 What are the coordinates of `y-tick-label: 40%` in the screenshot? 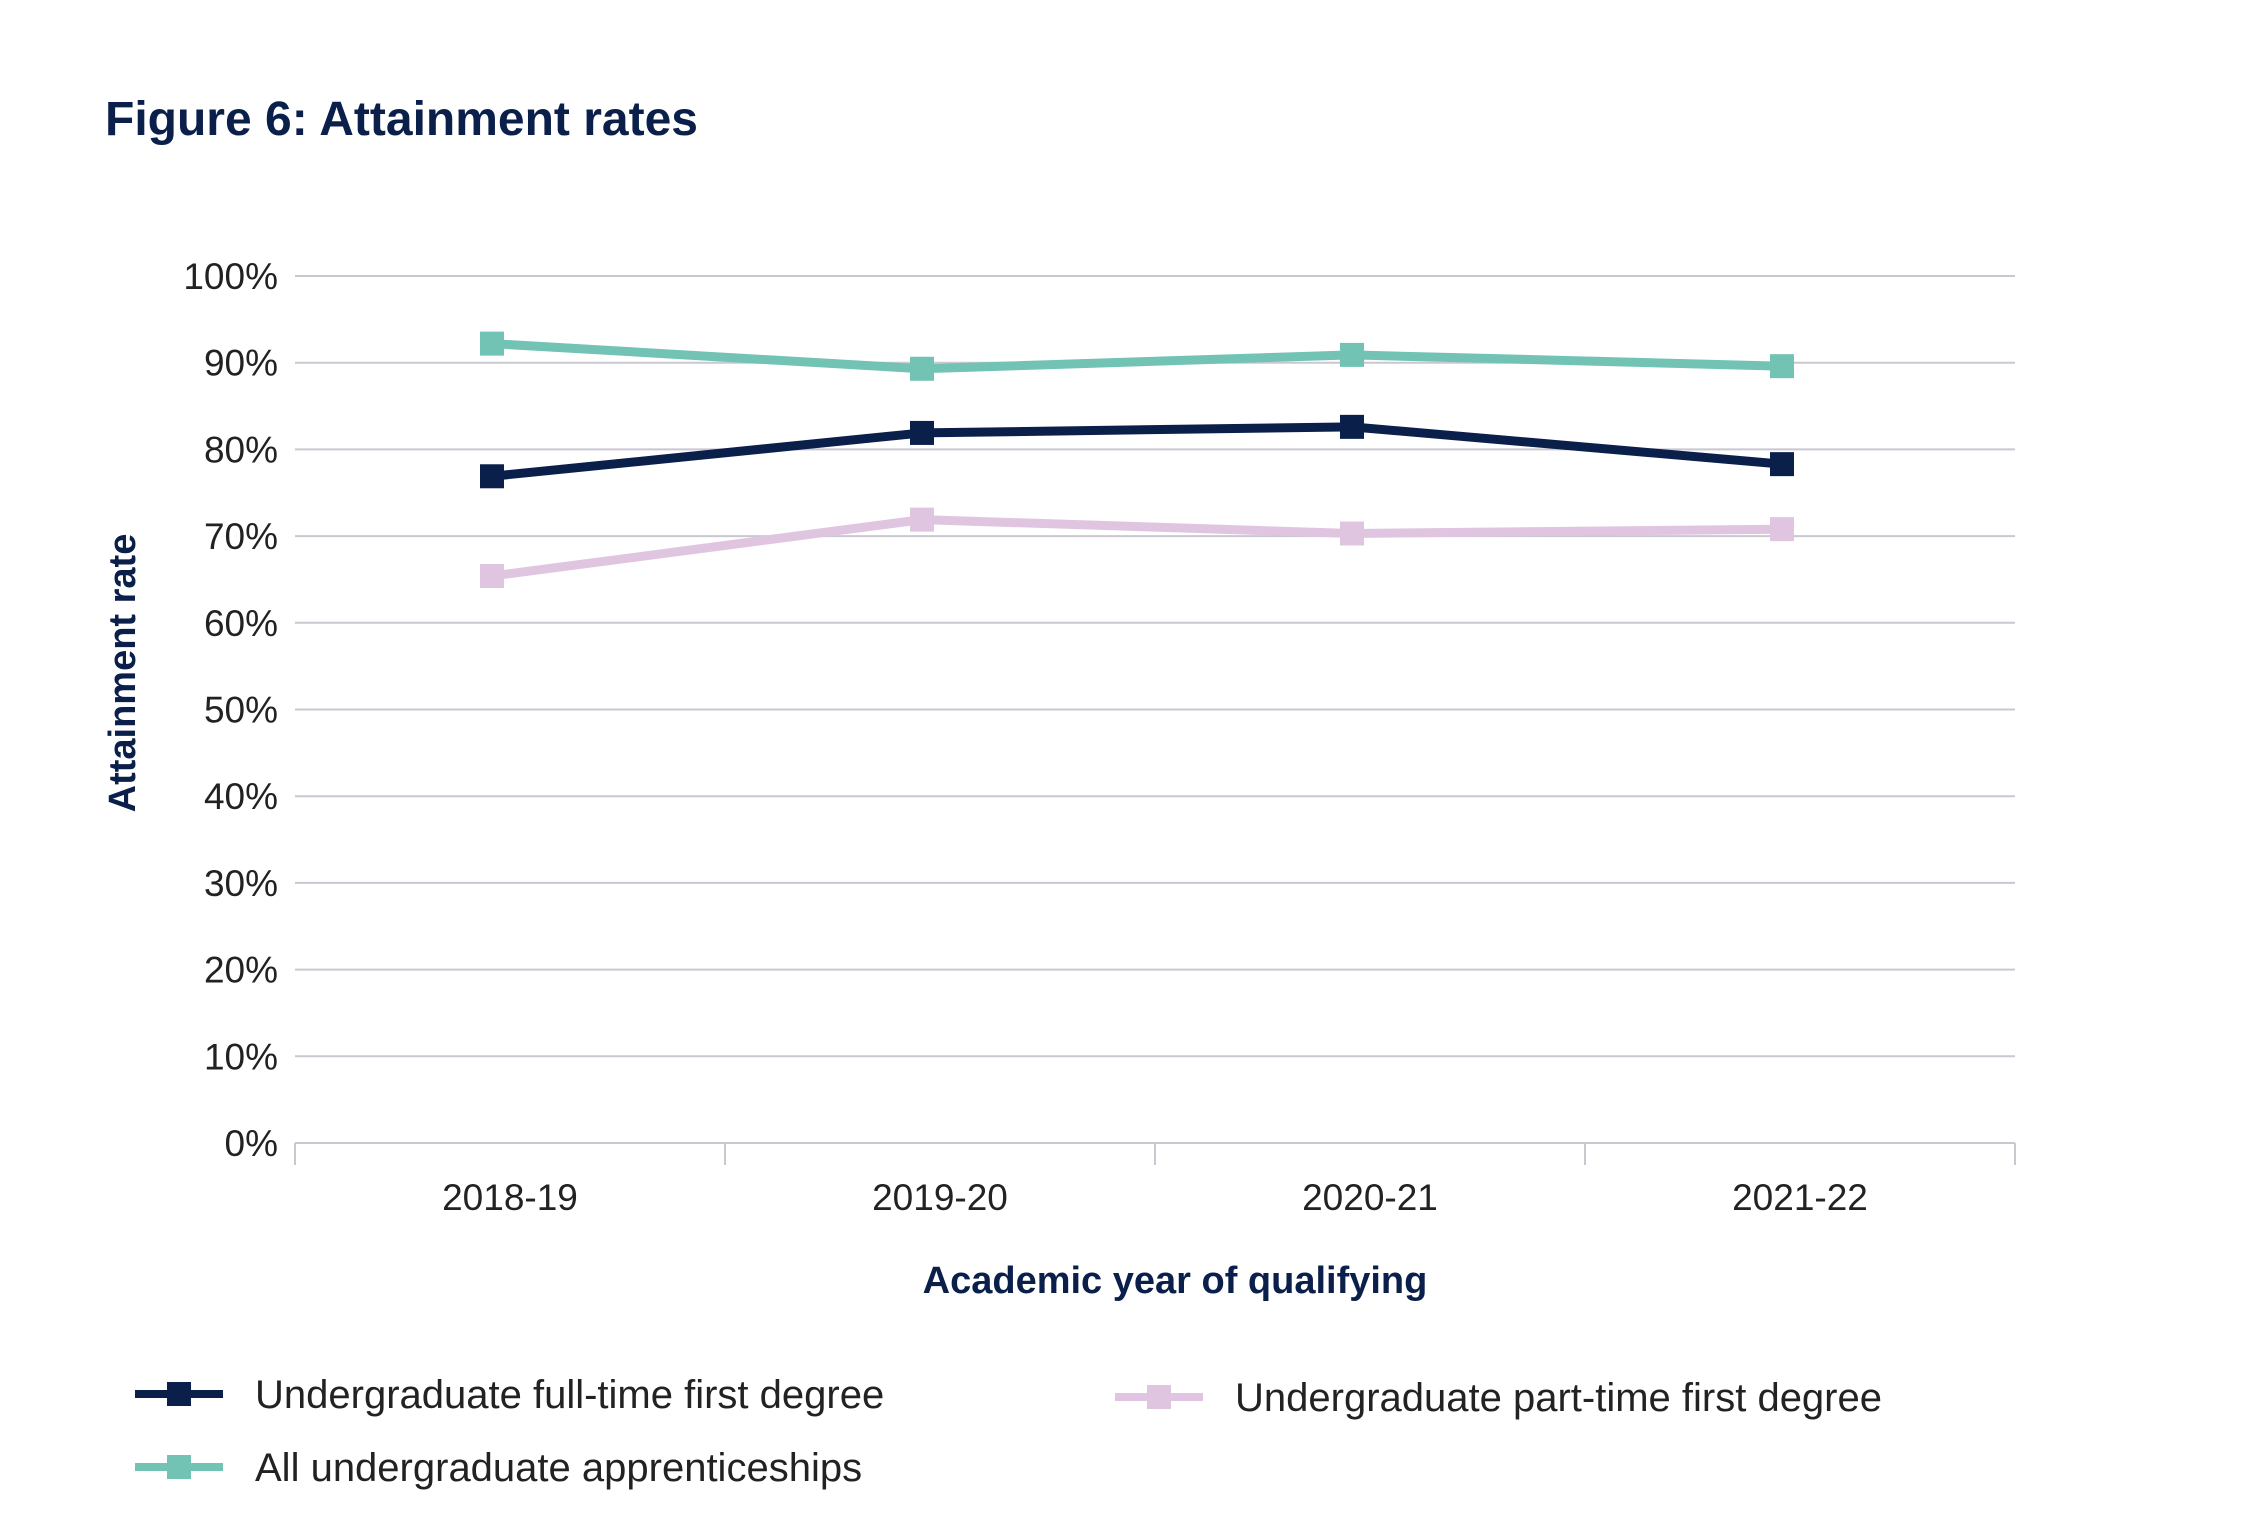 It's located at (241, 796).